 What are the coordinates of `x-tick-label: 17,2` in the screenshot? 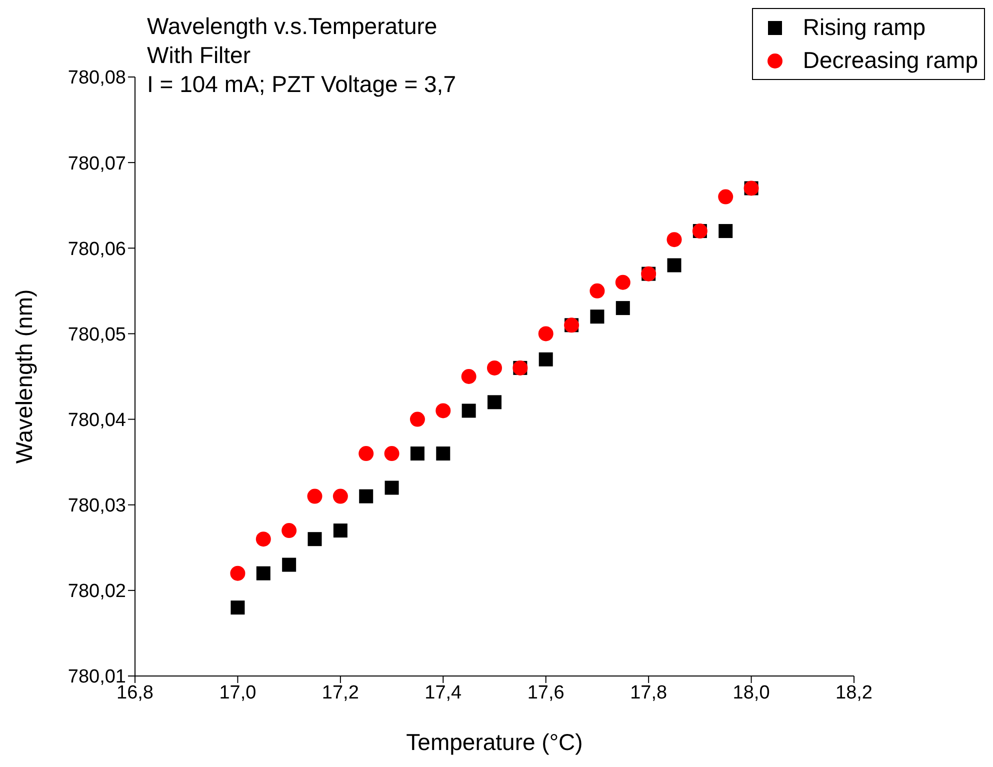 It's located at (340, 693).